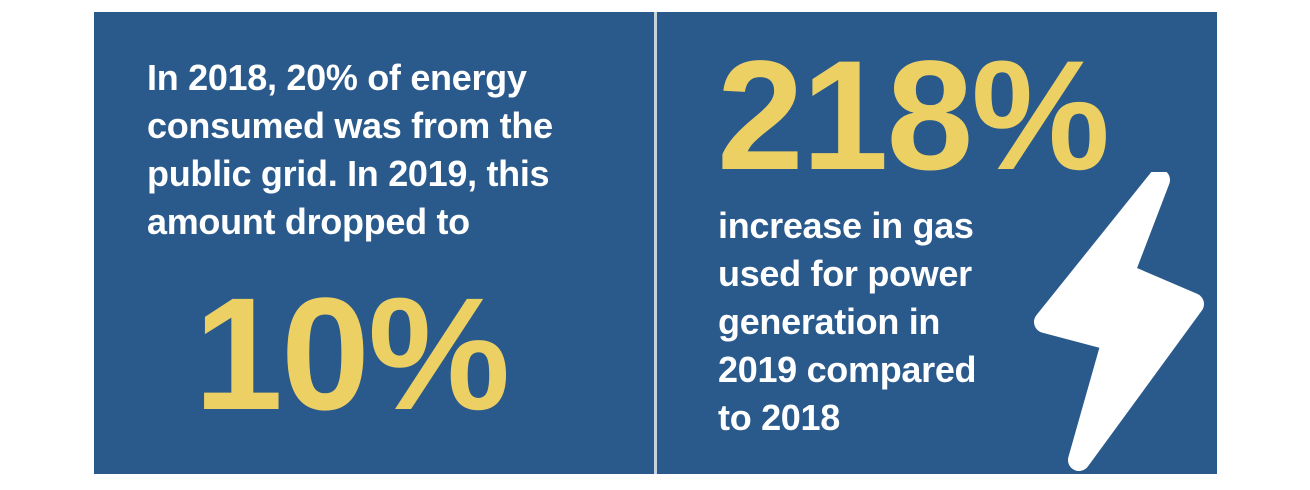 This screenshot has width=1310, height=490. I want to click on right-description-line: 2019 compared, so click(847, 369).